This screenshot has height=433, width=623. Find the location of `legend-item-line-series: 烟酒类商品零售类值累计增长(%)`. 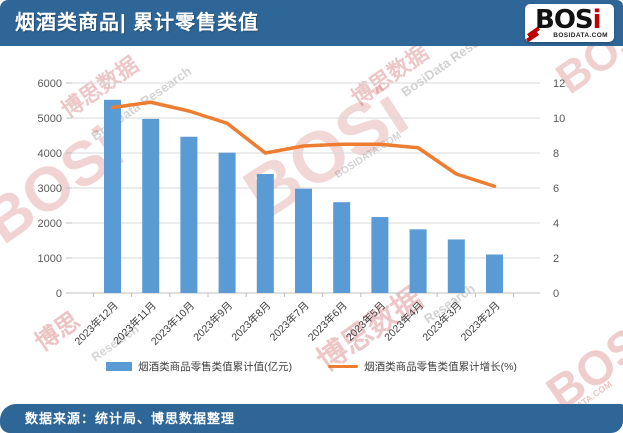

legend-item-line-series: 烟酒类商品零售类值累计增长(%) is located at coordinates (422, 366).